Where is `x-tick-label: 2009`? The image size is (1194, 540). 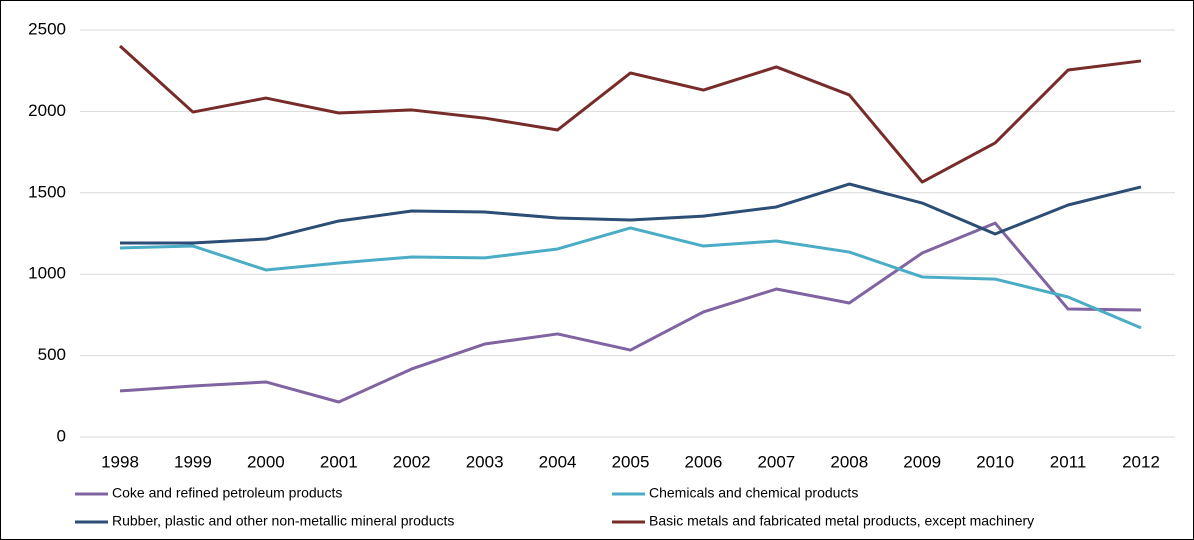 x-tick-label: 2009 is located at coordinates (922, 461).